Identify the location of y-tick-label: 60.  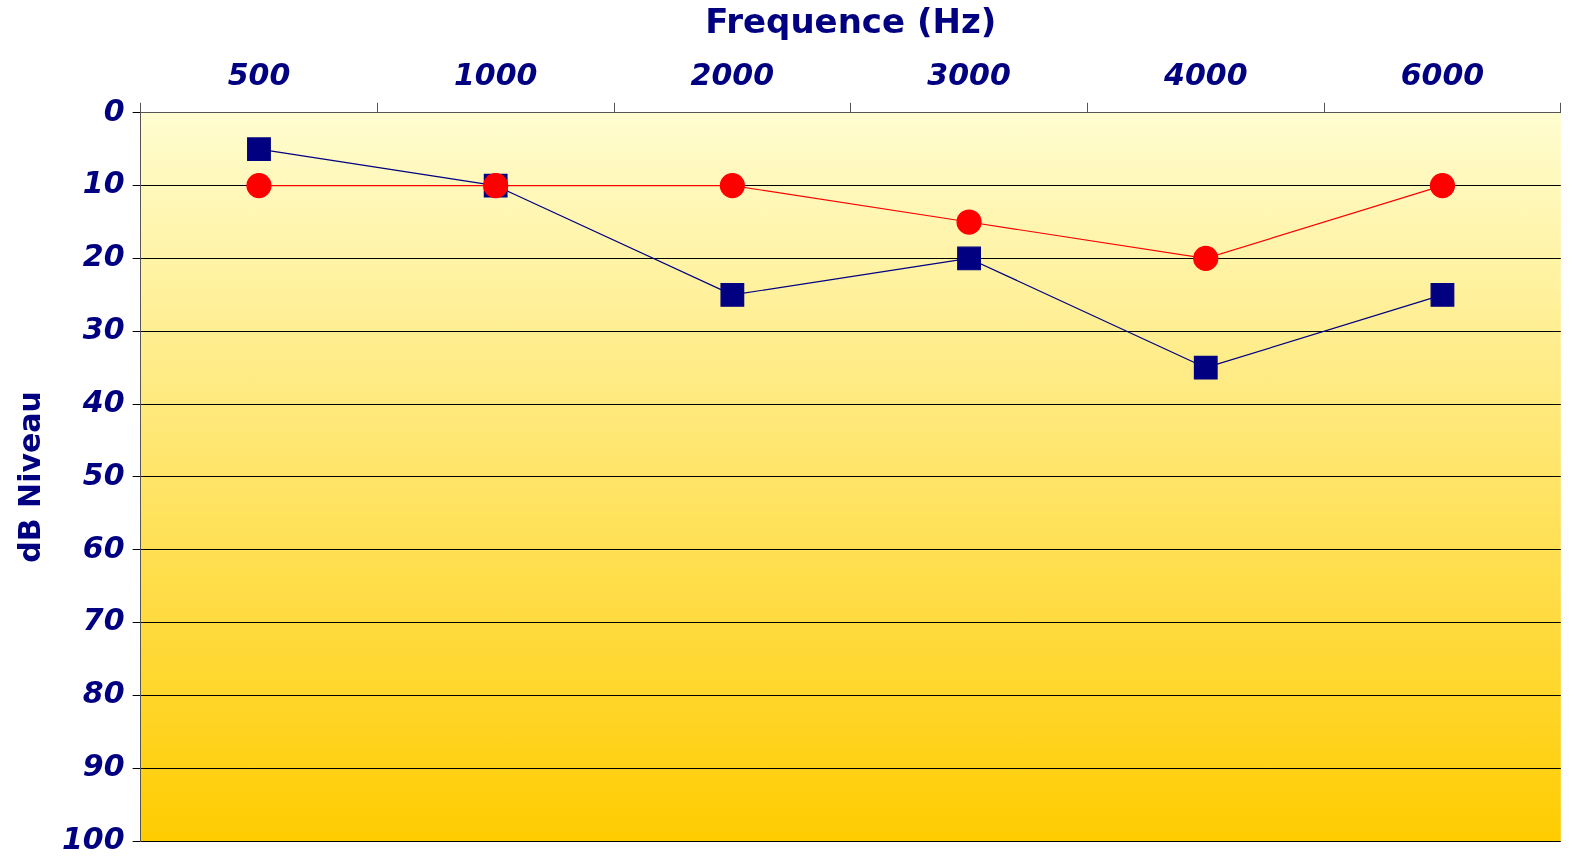
(103, 547).